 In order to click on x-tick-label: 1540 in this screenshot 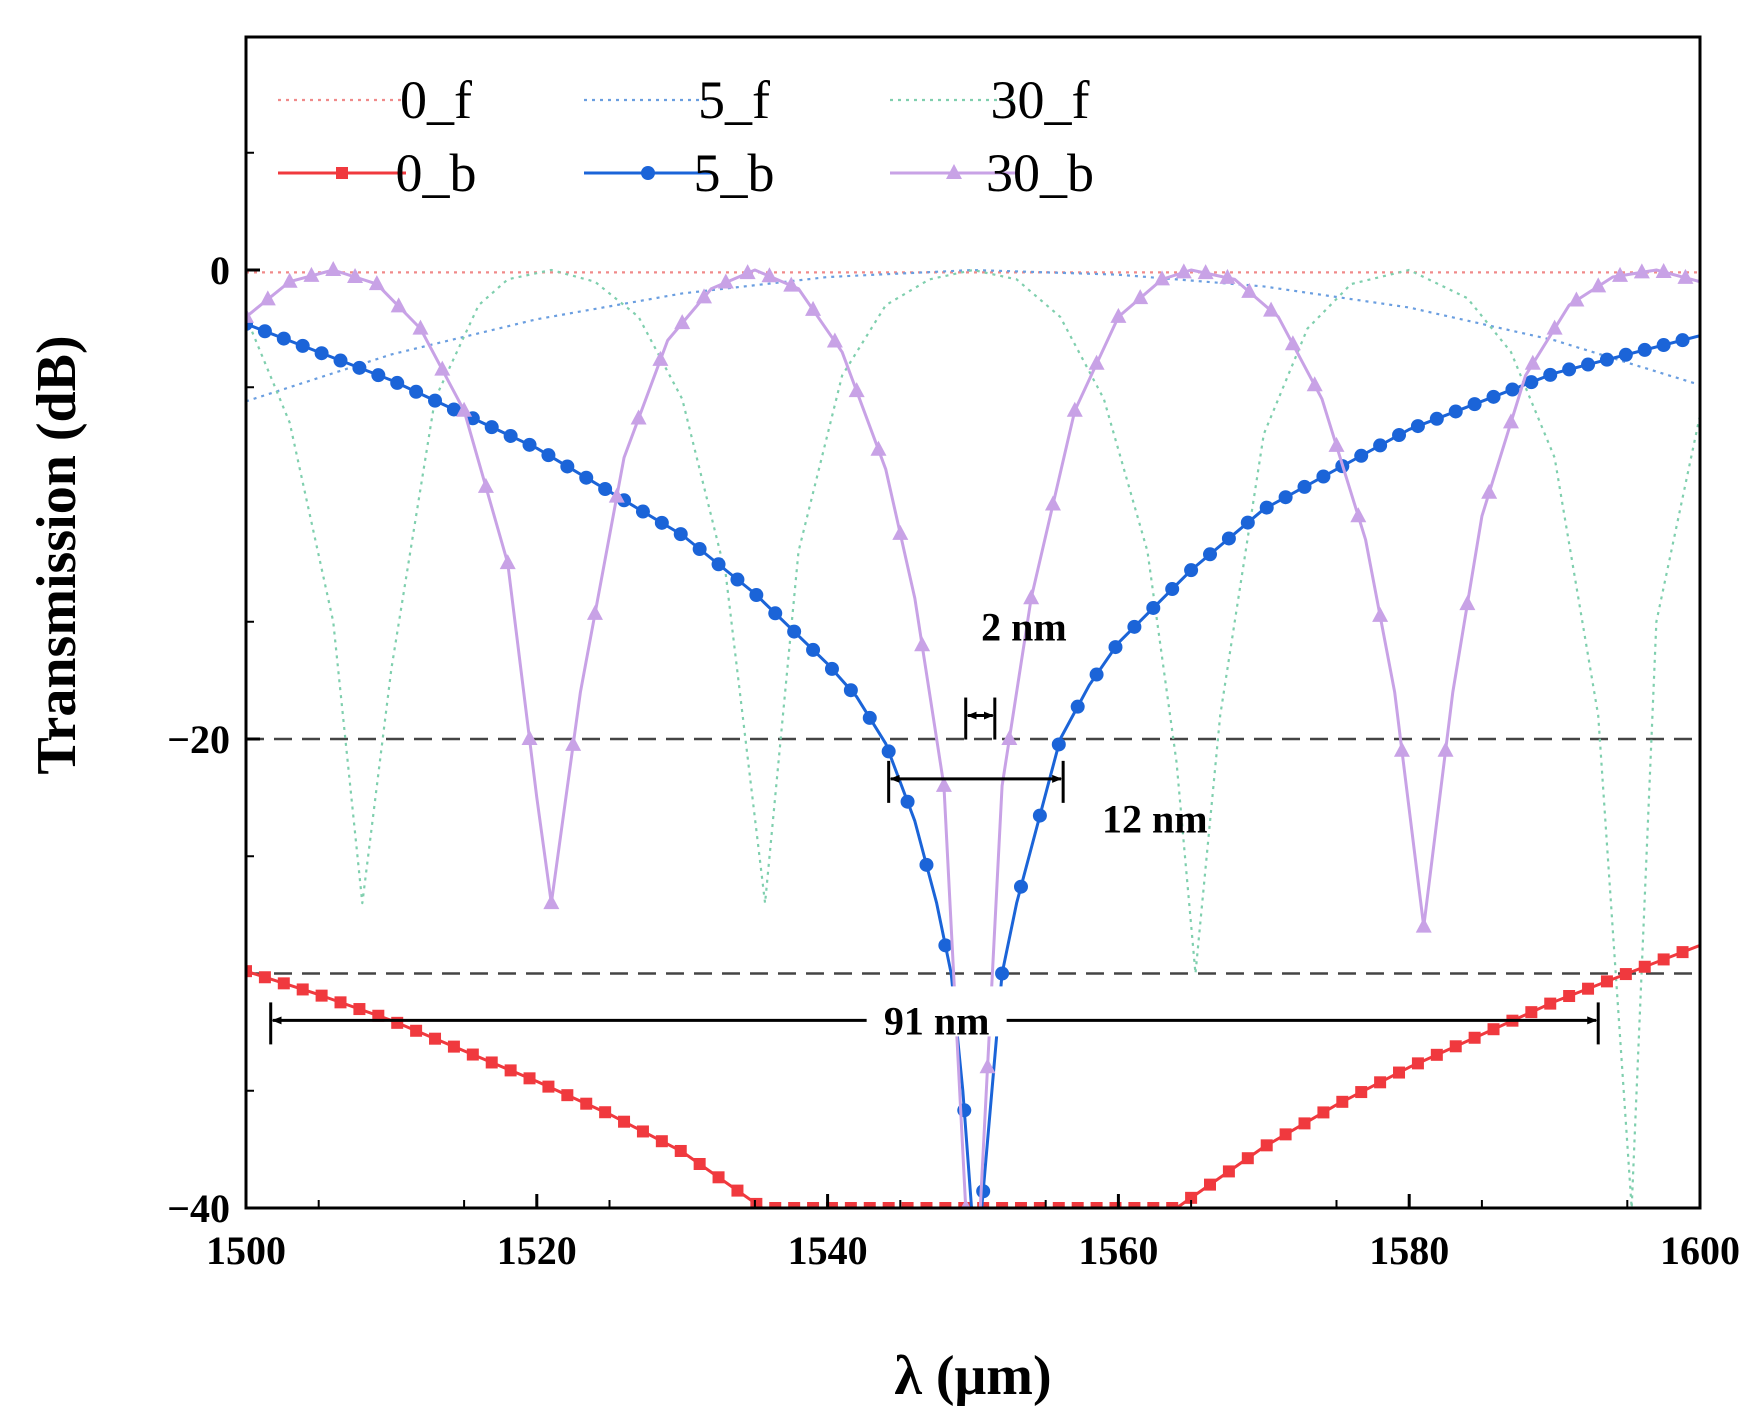, I will do `click(828, 1250)`.